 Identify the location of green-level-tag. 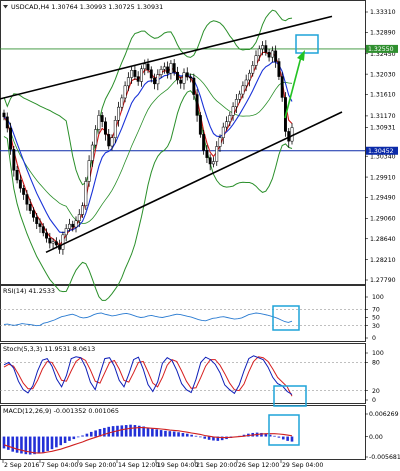
(382, 48).